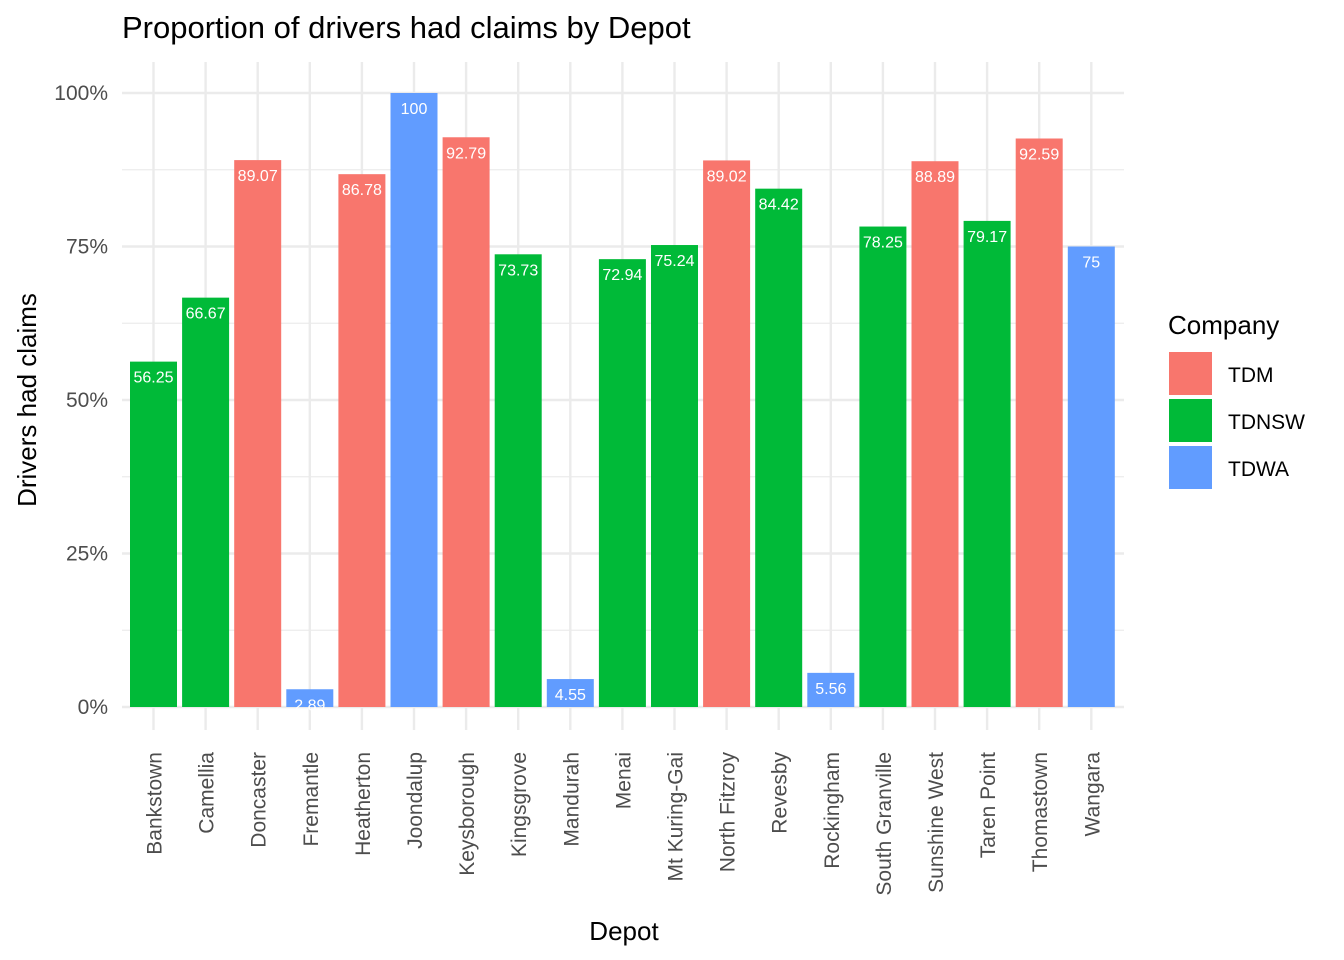  Describe the element at coordinates (1039, 154) in the screenshot. I see `bar-value-label: 92.59` at that location.